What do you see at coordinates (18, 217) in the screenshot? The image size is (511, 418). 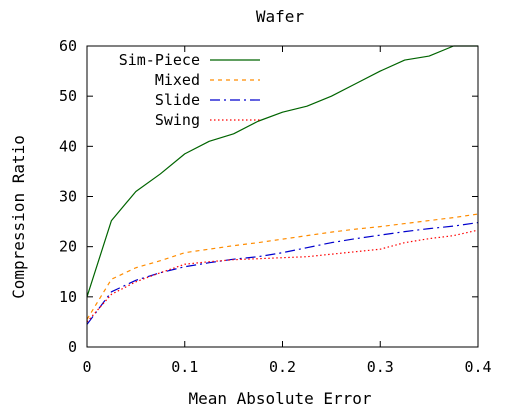 I see `y-axis-label: Compression Ratio` at bounding box center [18, 217].